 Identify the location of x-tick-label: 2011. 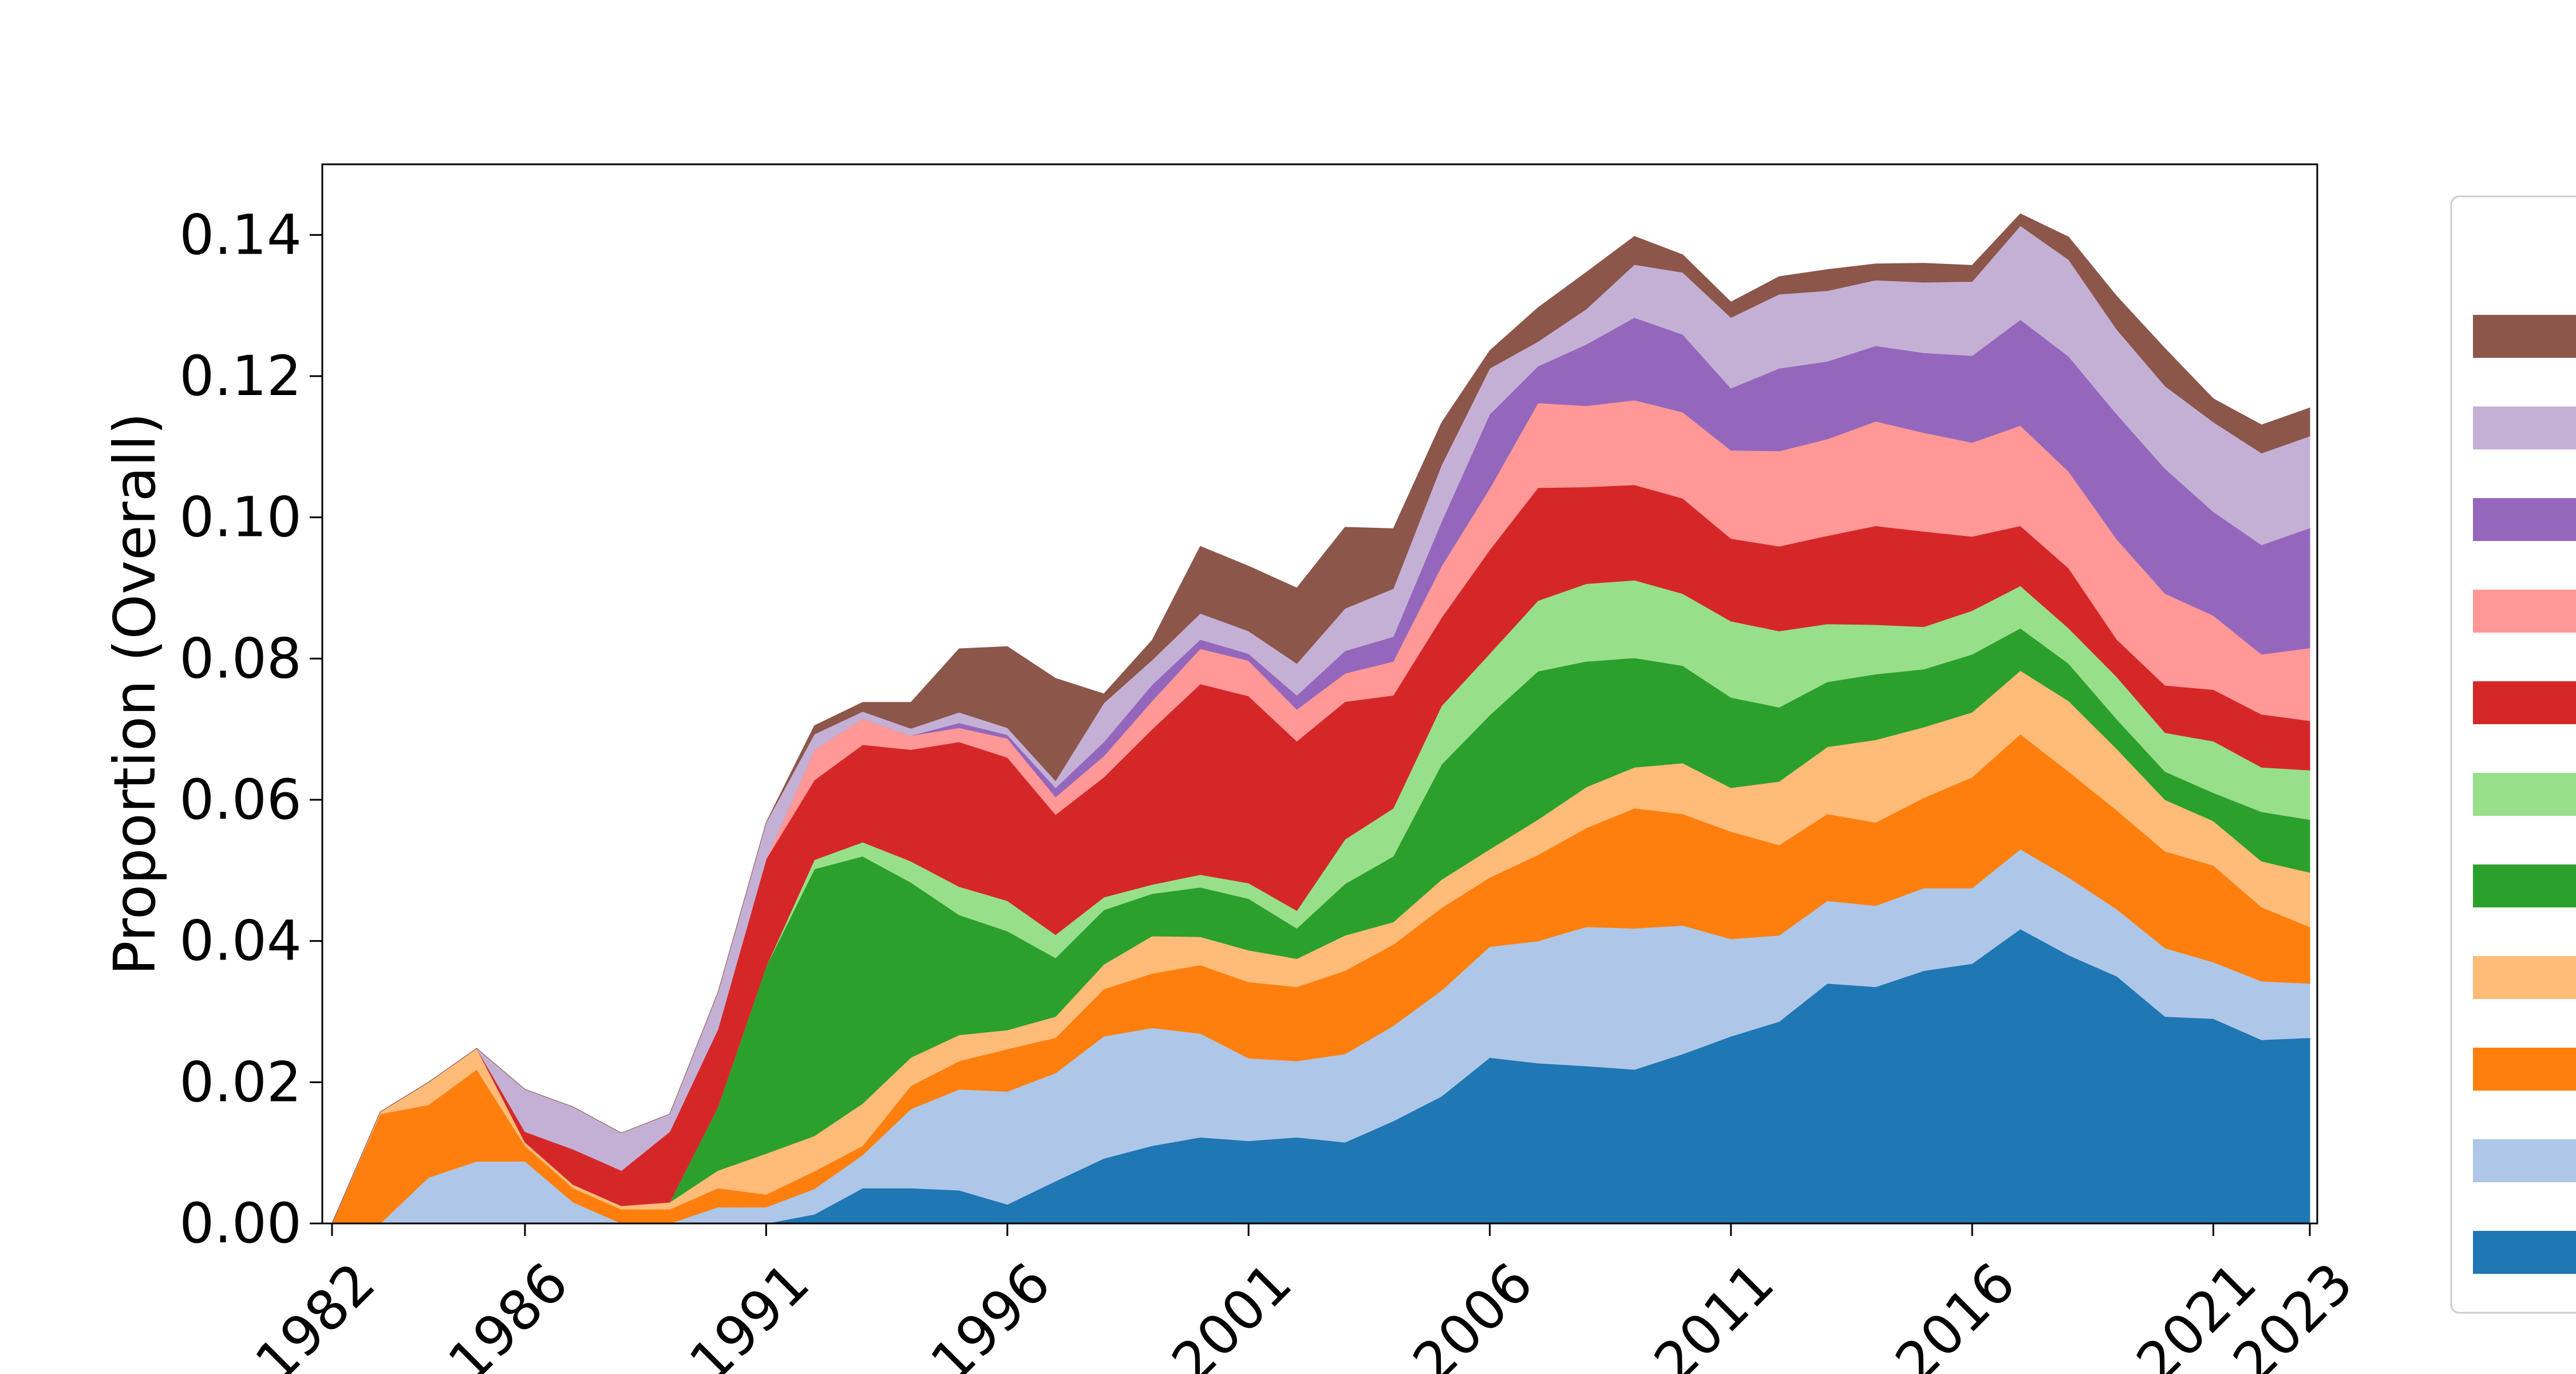
(1714, 1312).